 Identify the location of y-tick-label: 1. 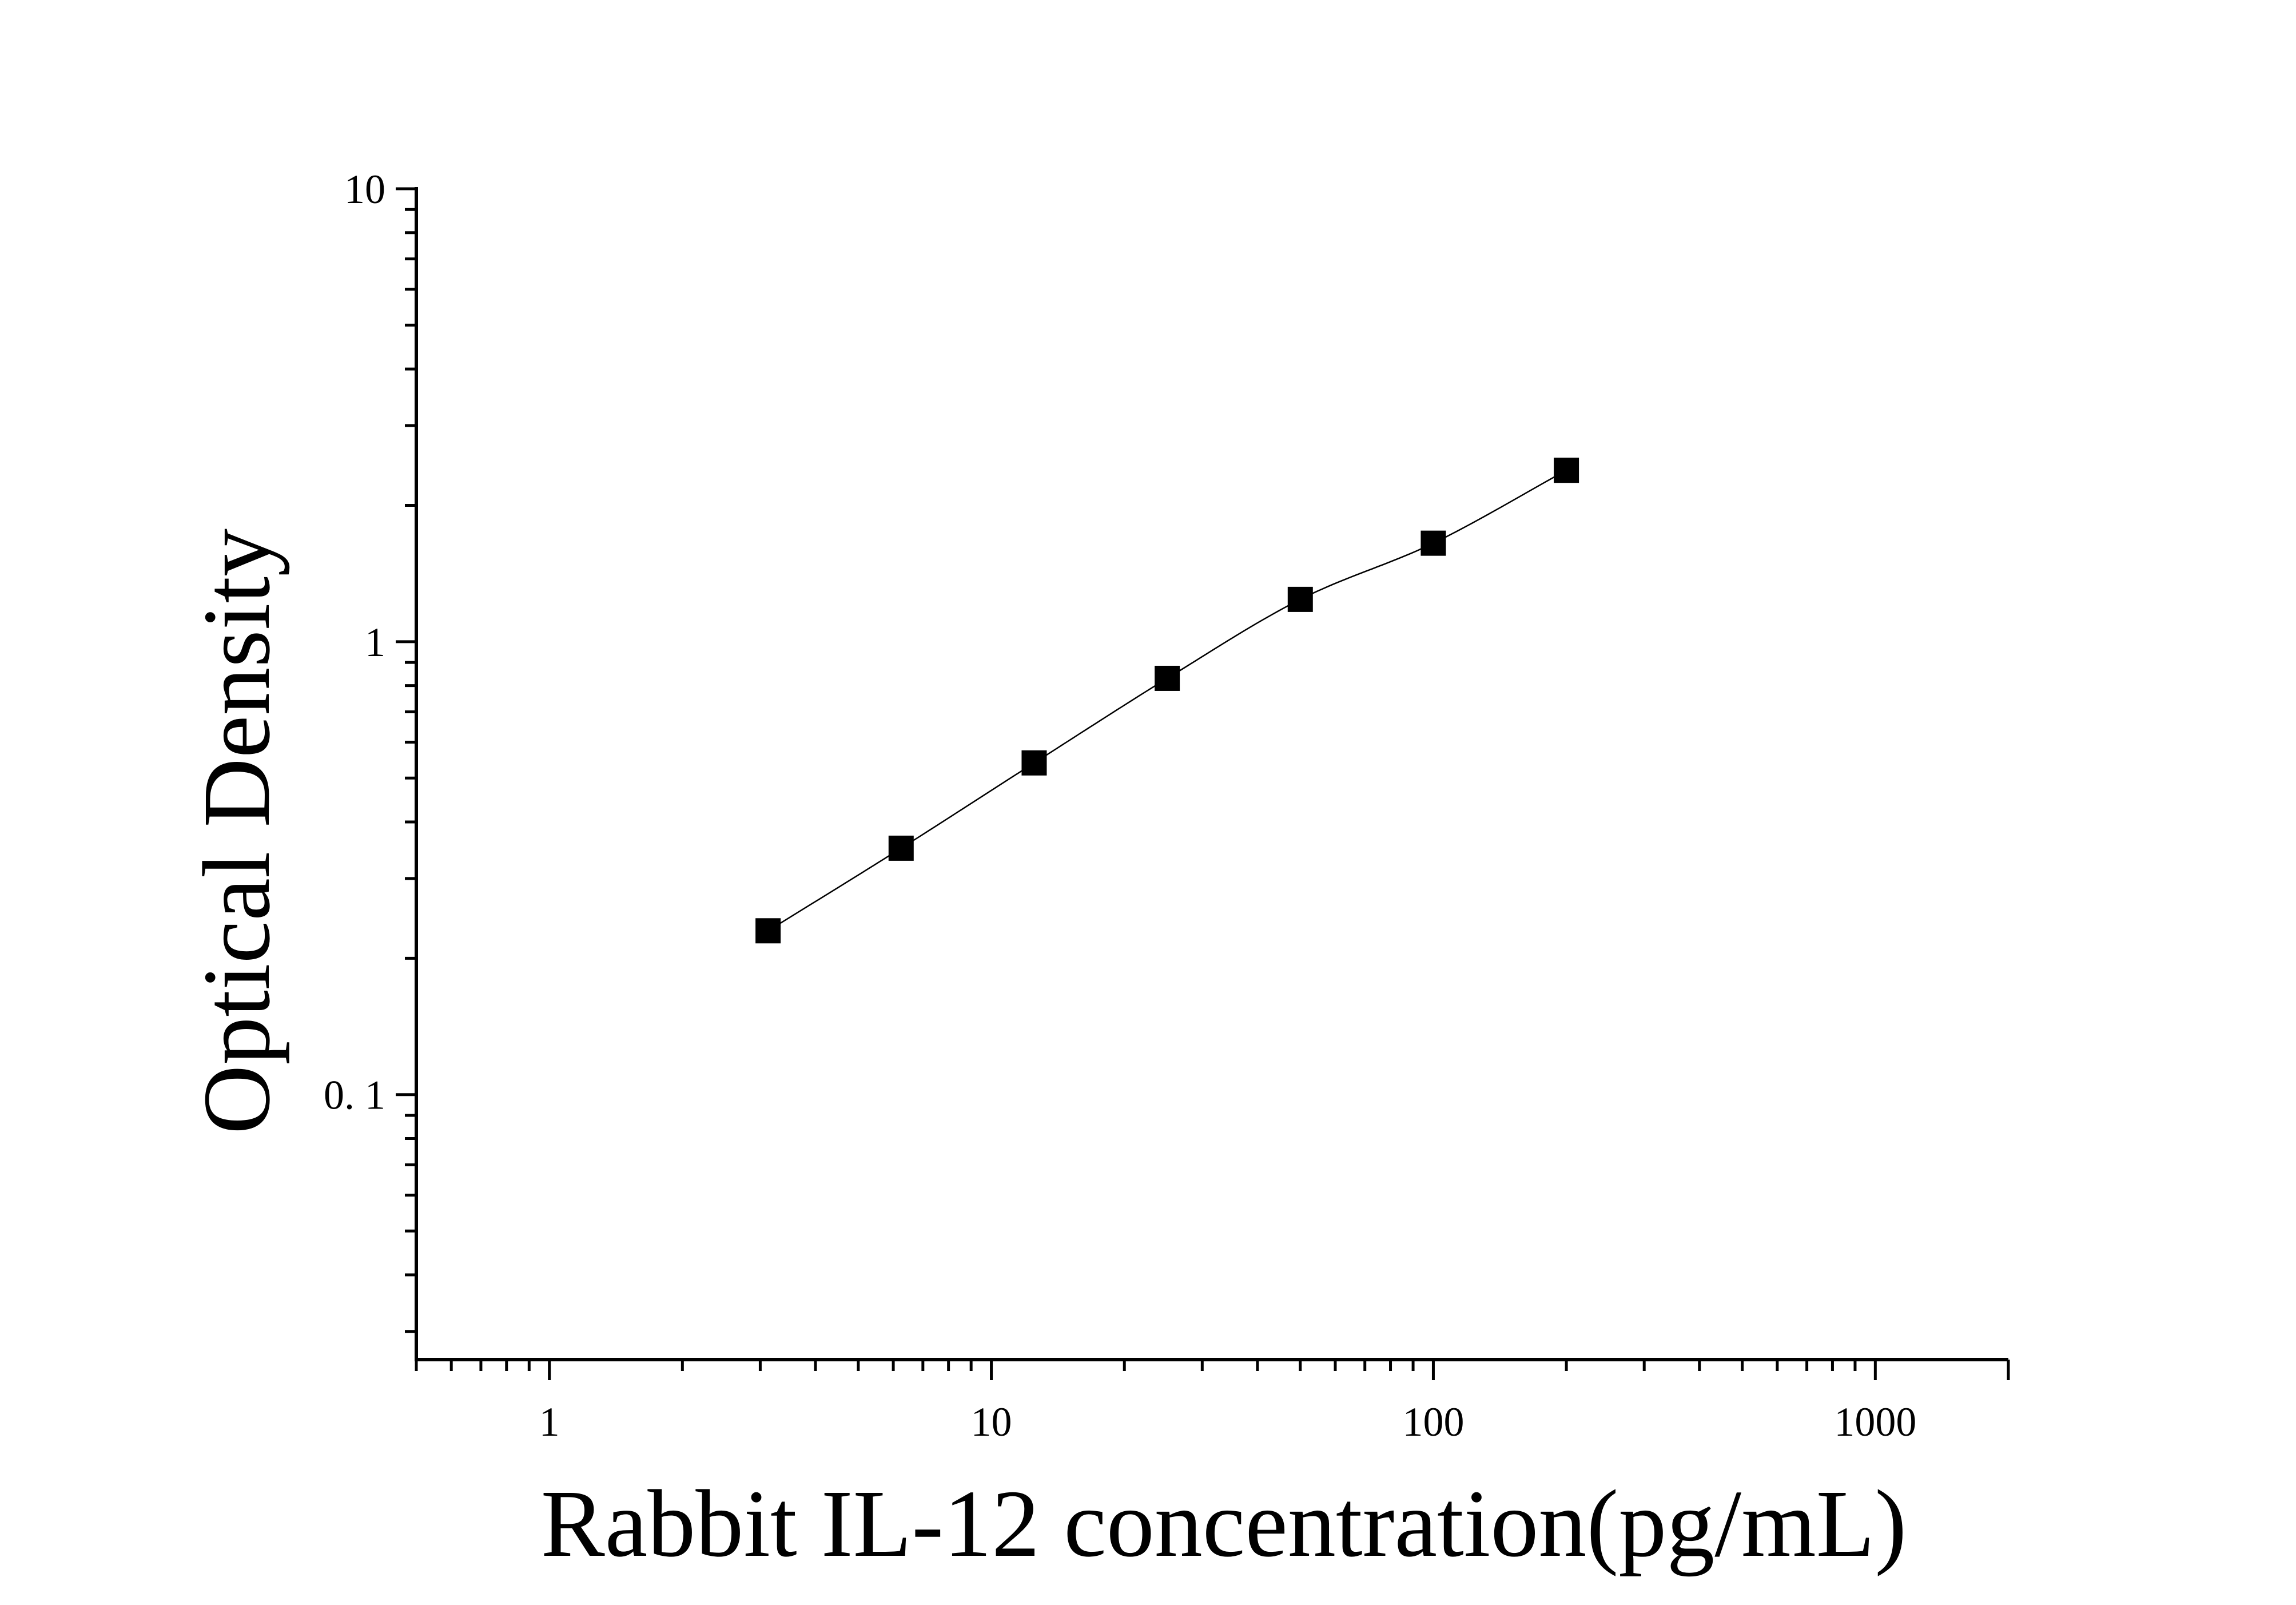
(375, 642).